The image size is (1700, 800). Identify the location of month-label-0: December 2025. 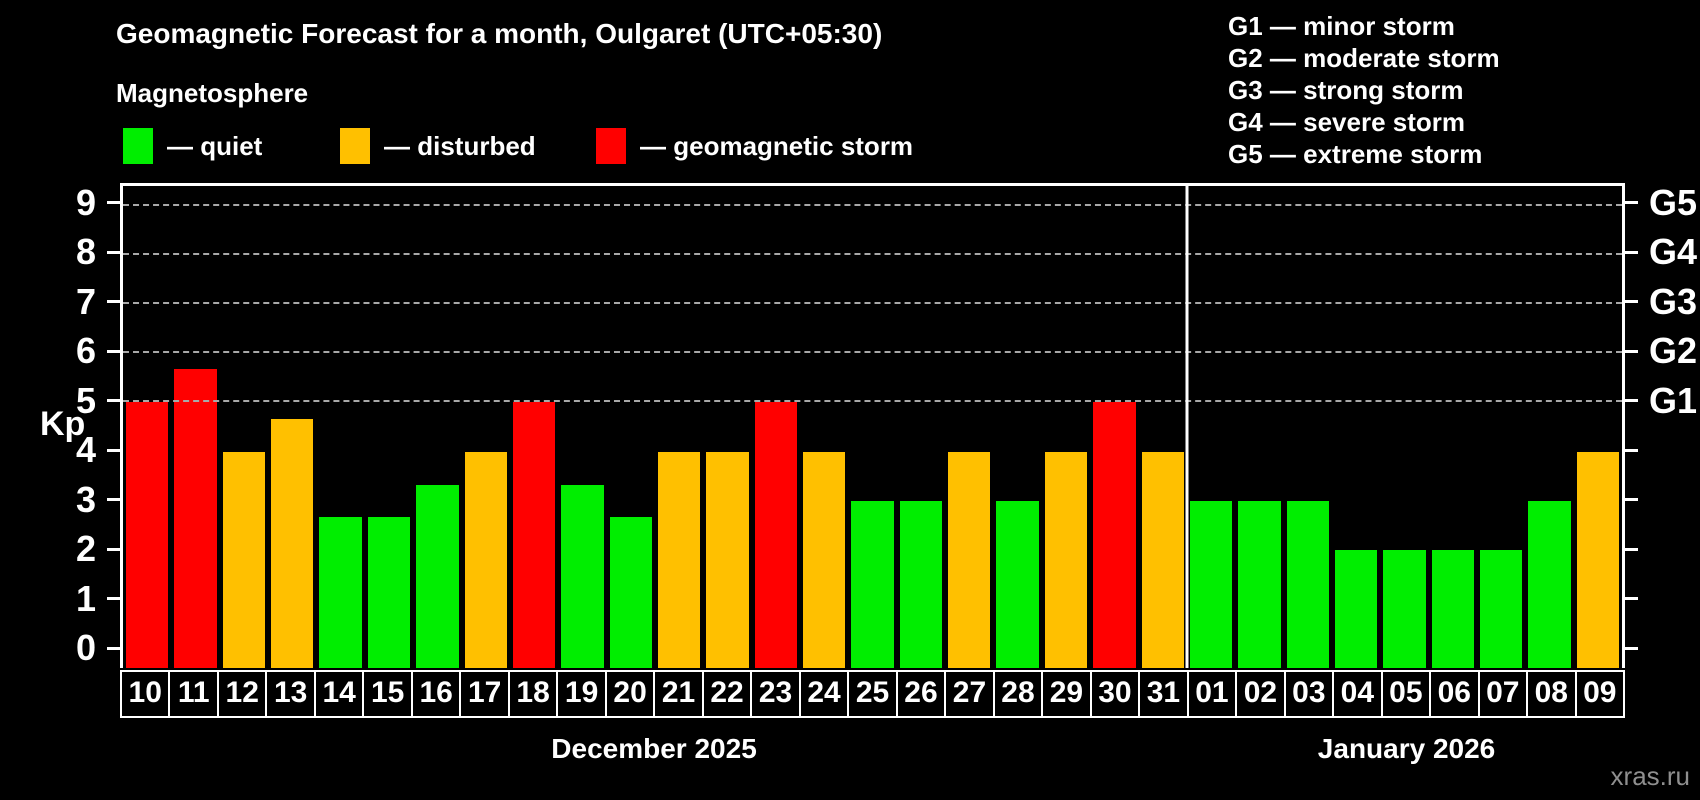
(654, 748).